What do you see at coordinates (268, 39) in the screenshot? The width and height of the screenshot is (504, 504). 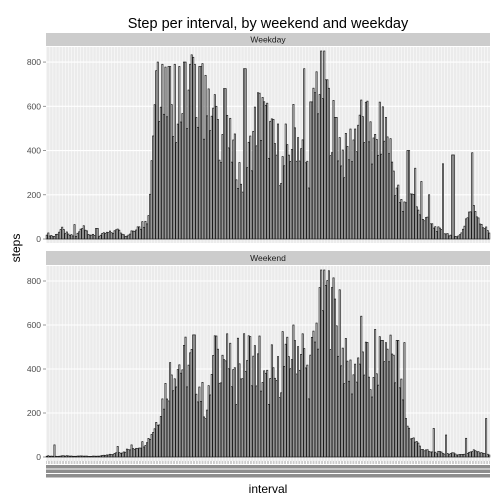 I see `facet-strip-weekday` at bounding box center [268, 39].